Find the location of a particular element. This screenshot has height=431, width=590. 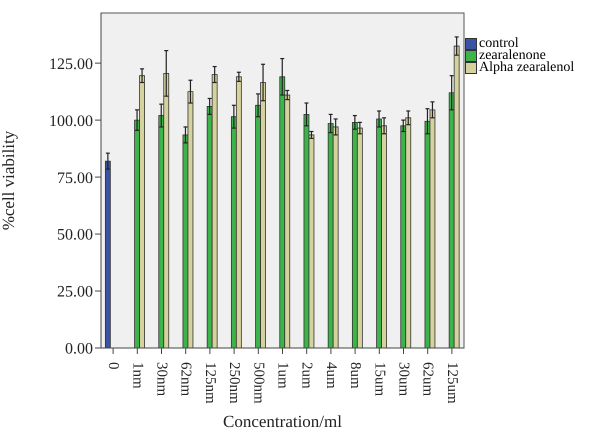

x-tick-label: 30nm is located at coordinates (162, 379).